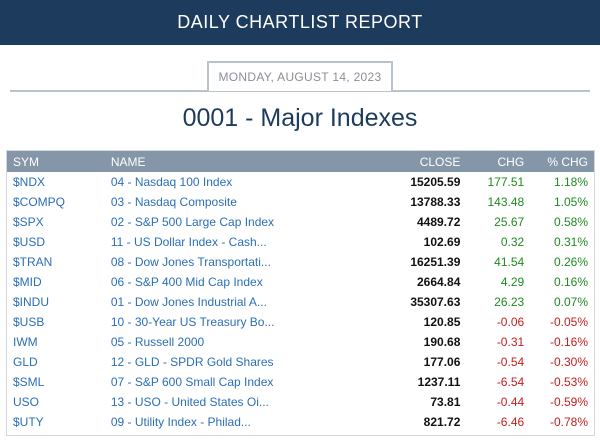  What do you see at coordinates (510, 322) in the screenshot?
I see `change-value: -0.06` at bounding box center [510, 322].